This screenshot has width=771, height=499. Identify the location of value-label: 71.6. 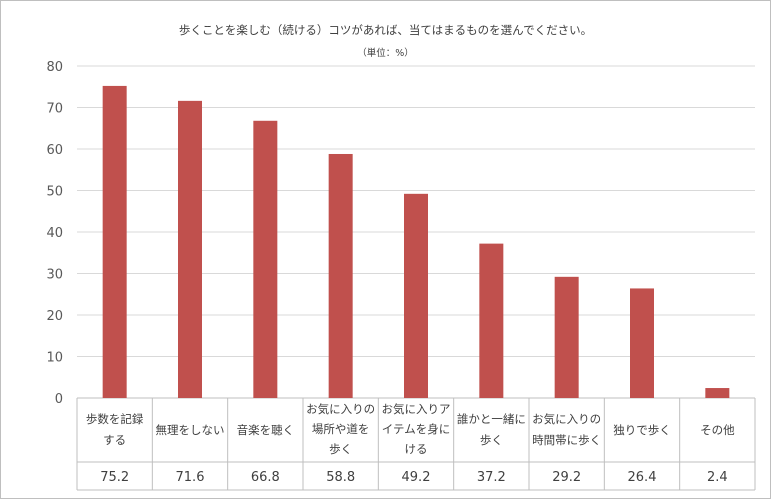
(190, 477).